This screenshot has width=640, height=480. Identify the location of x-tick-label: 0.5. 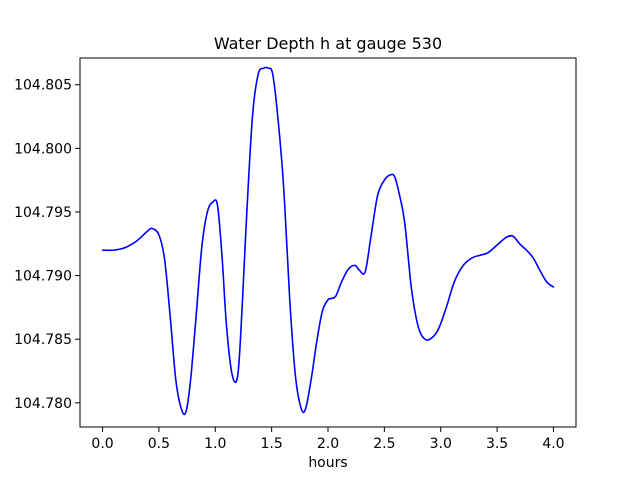
(159, 444).